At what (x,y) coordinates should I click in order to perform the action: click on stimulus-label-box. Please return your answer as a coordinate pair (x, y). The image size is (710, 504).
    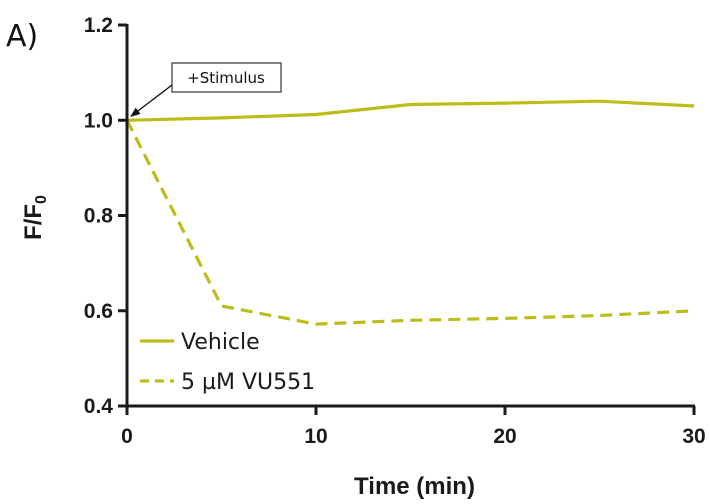
    Looking at the image, I should click on (226, 77).